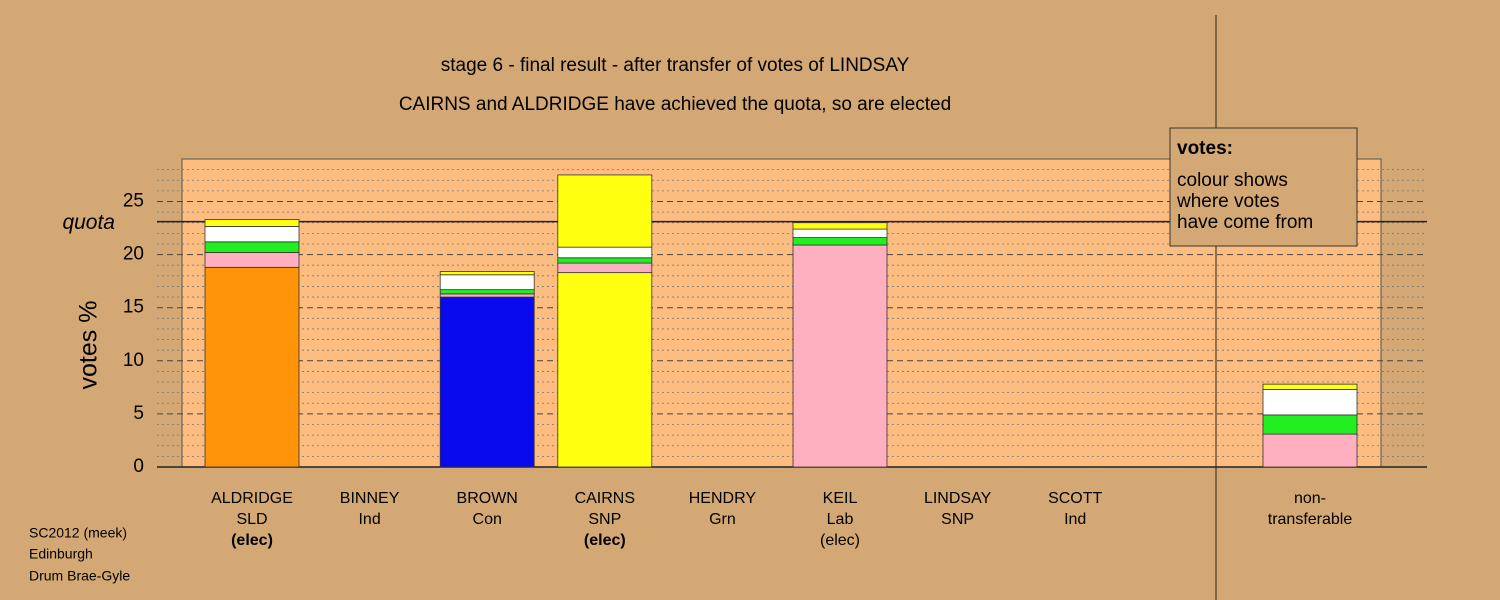  What do you see at coordinates (252, 498) in the screenshot?
I see `x-tick-label: ALDRIDGE` at bounding box center [252, 498].